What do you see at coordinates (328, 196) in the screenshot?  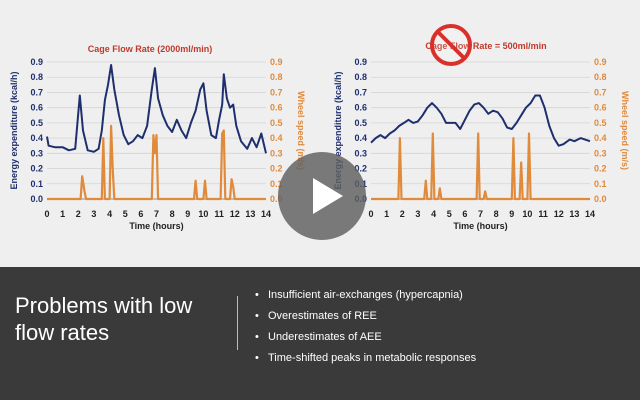 I see `play-icon` at bounding box center [328, 196].